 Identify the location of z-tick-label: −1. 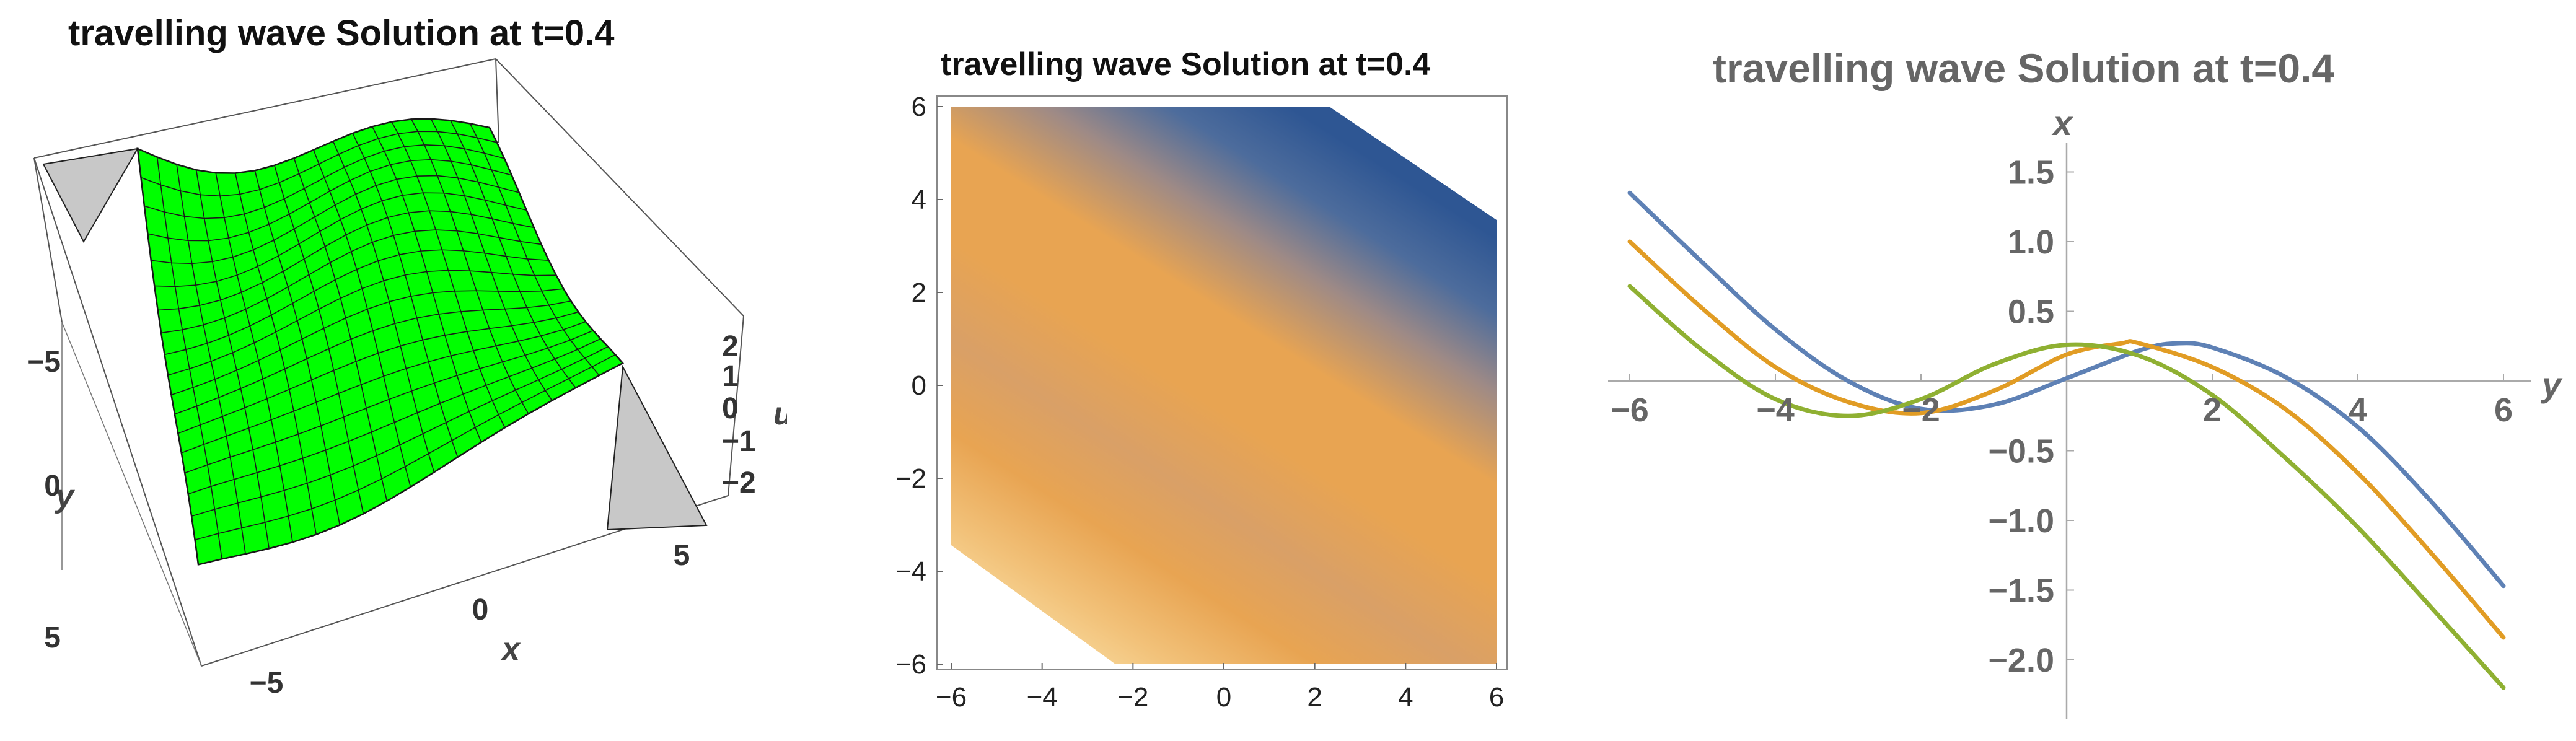
(739, 441).